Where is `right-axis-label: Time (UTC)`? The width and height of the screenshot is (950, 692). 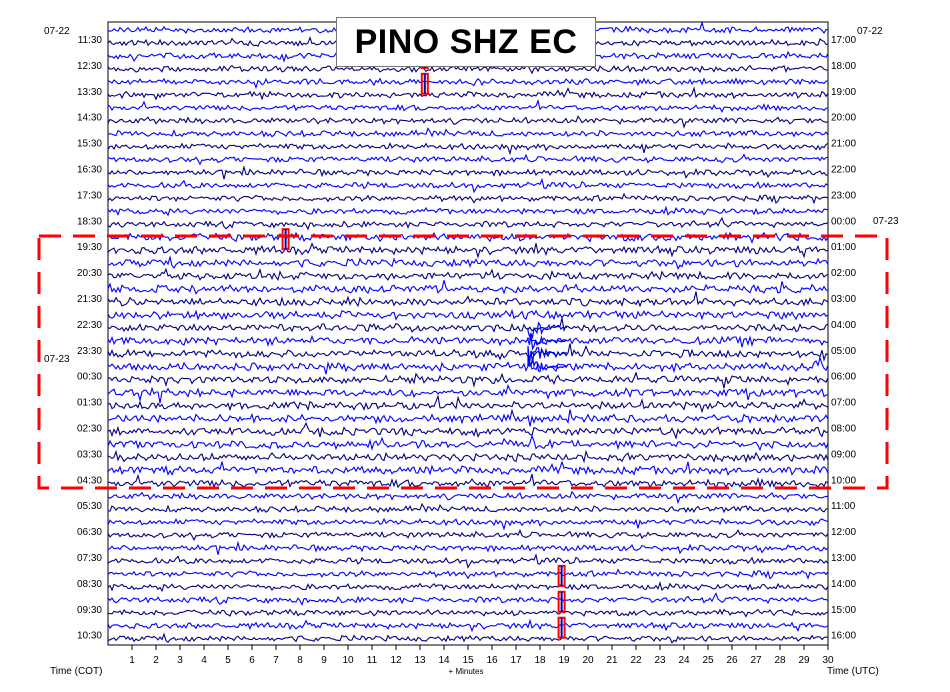 right-axis-label: Time (UTC) is located at coordinates (853, 671).